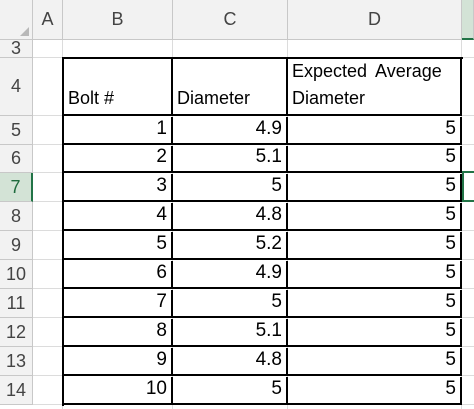  Describe the element at coordinates (118, 20) in the screenshot. I see `column-header-b: B` at that location.